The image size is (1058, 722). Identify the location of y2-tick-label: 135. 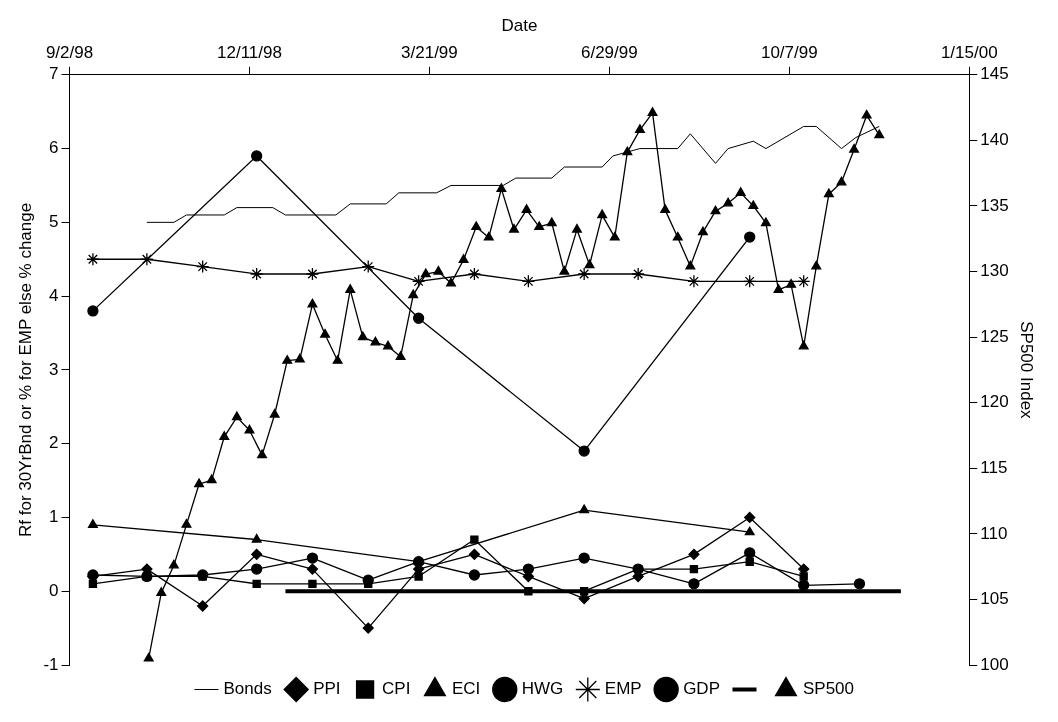
(994, 205).